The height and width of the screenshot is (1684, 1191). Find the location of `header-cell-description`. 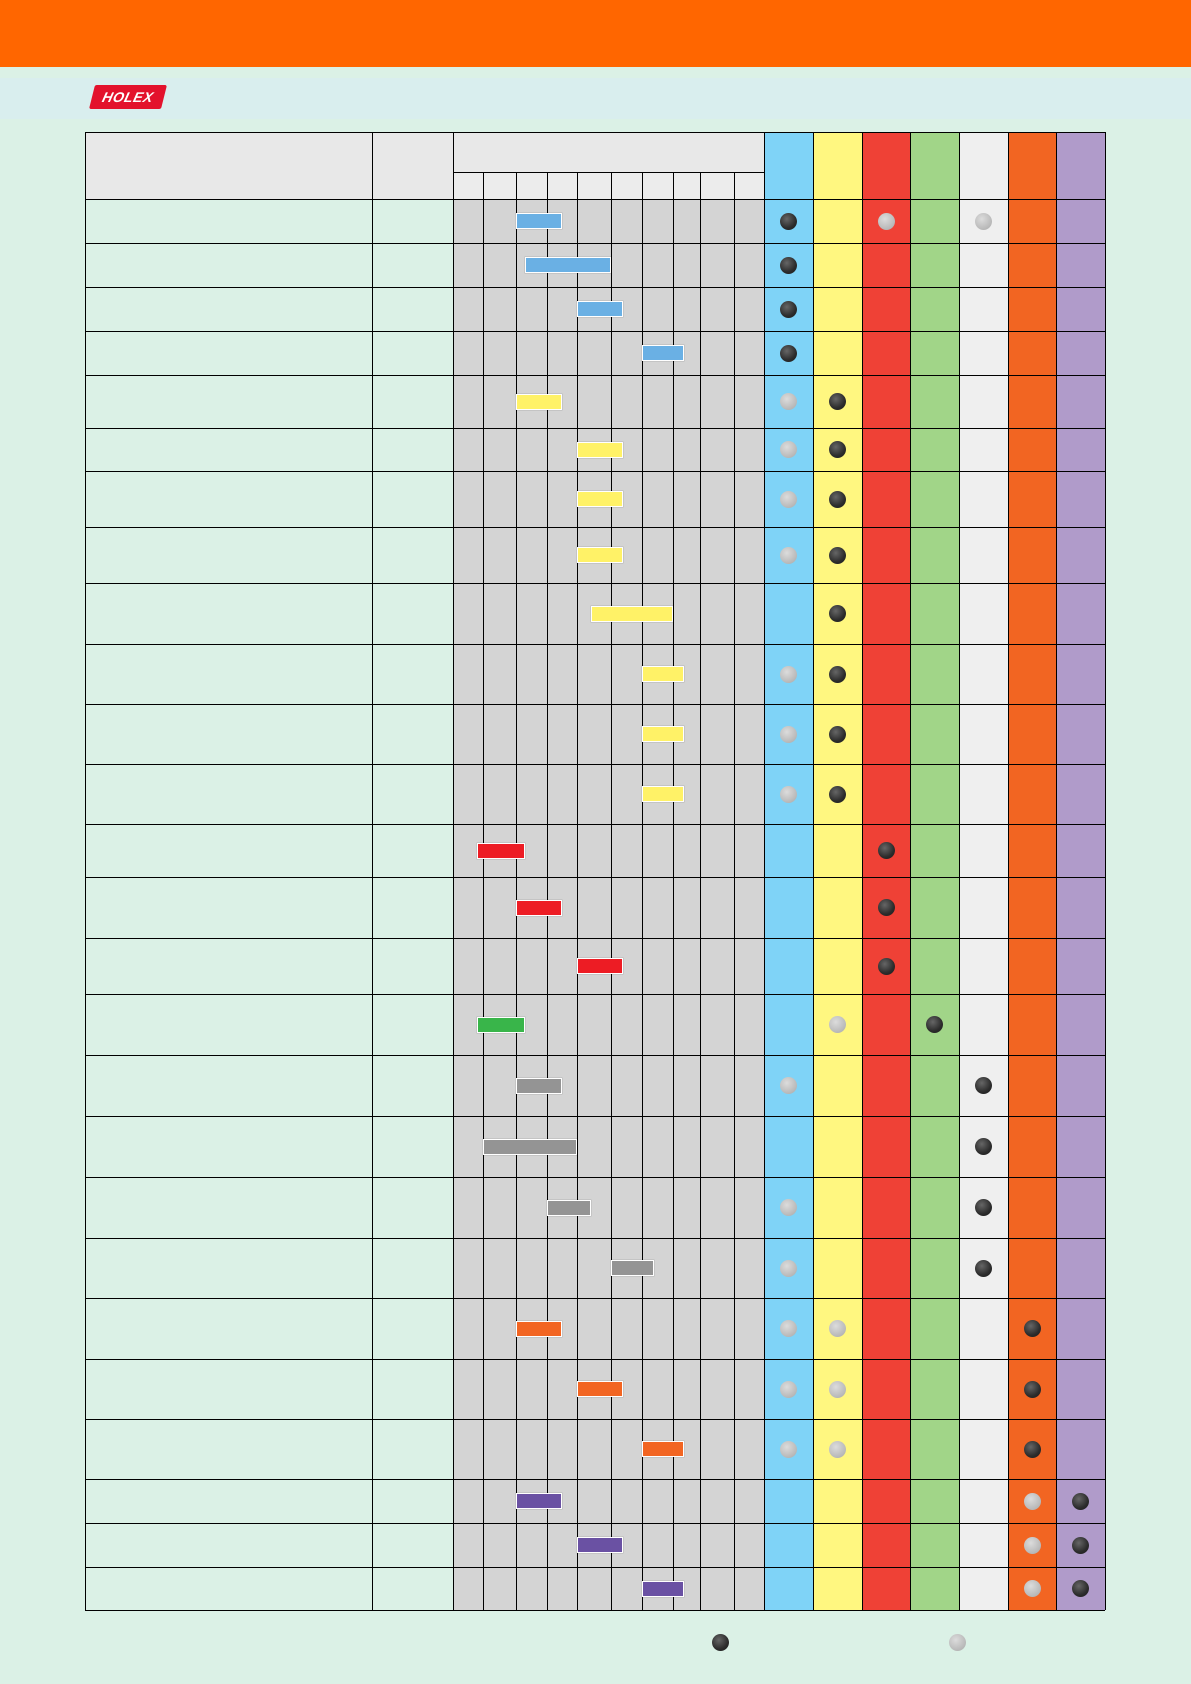

header-cell-description is located at coordinates (228, 165).